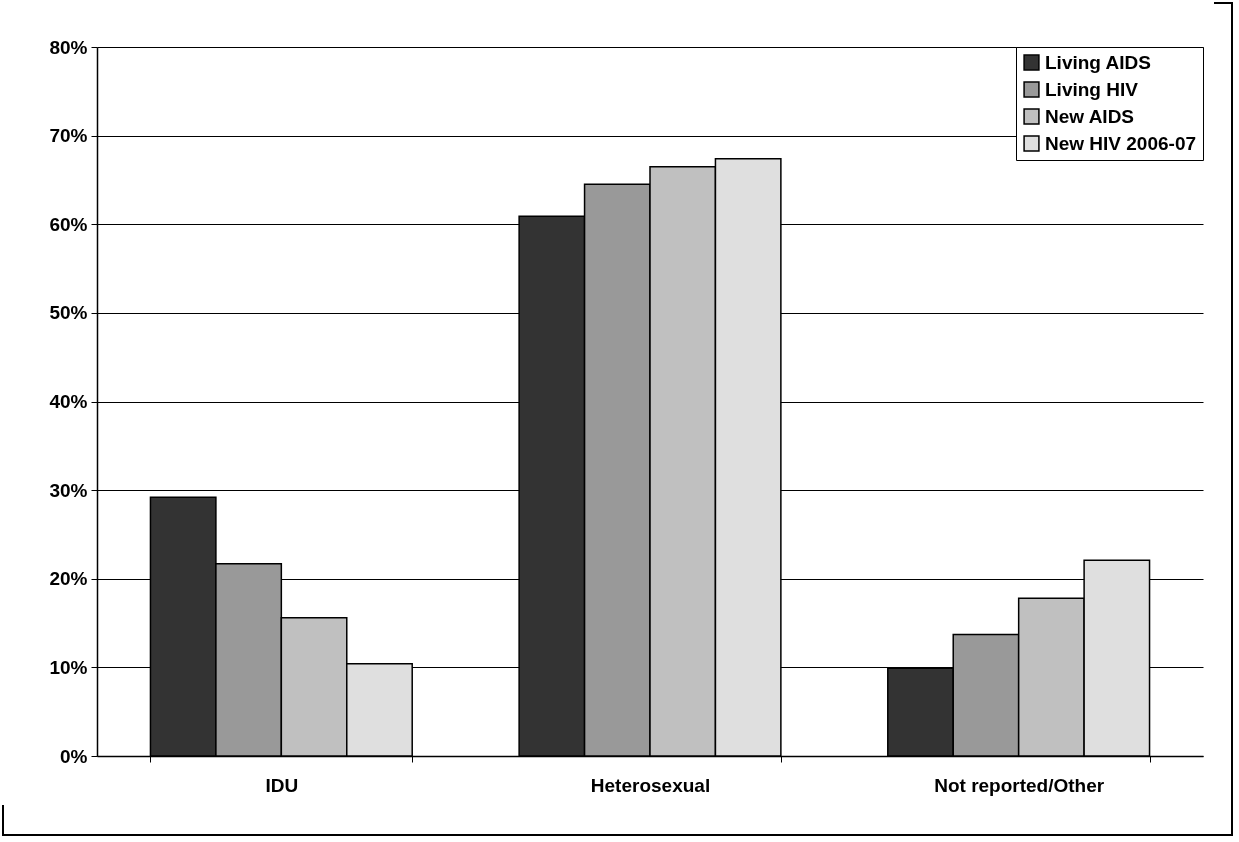 The width and height of the screenshot is (1239, 842). Describe the element at coordinates (1092, 89) in the screenshot. I see `legend-label: Living HIV` at that location.